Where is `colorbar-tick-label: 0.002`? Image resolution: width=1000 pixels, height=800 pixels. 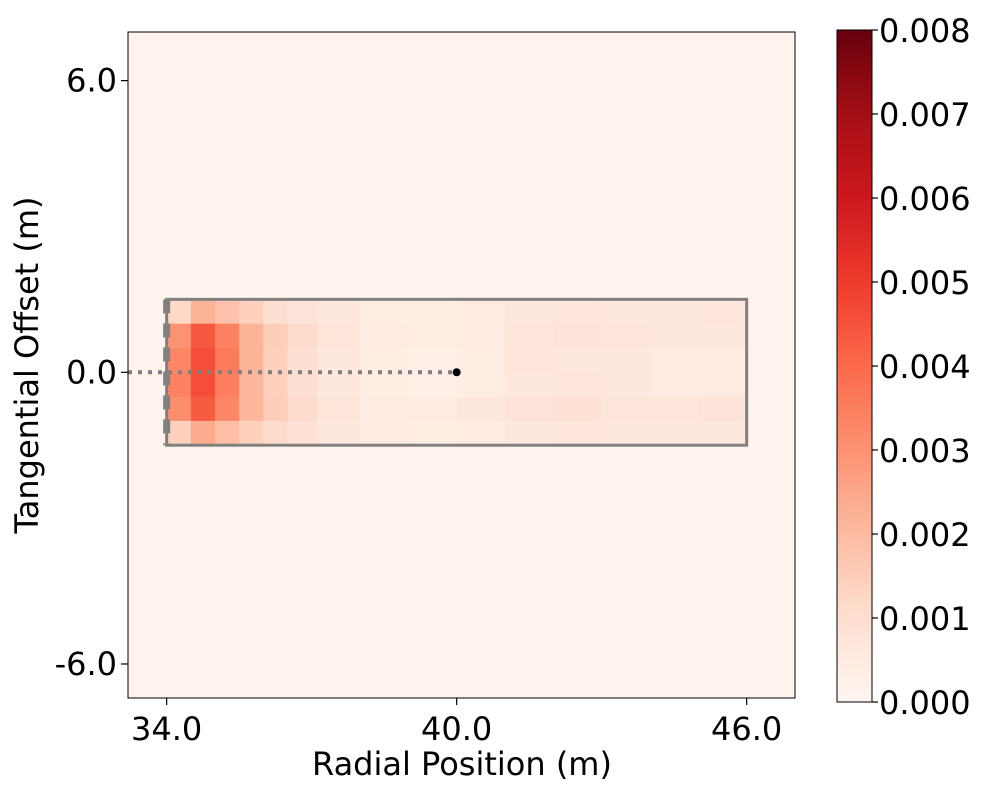 colorbar-tick-label: 0.002 is located at coordinates (925, 535).